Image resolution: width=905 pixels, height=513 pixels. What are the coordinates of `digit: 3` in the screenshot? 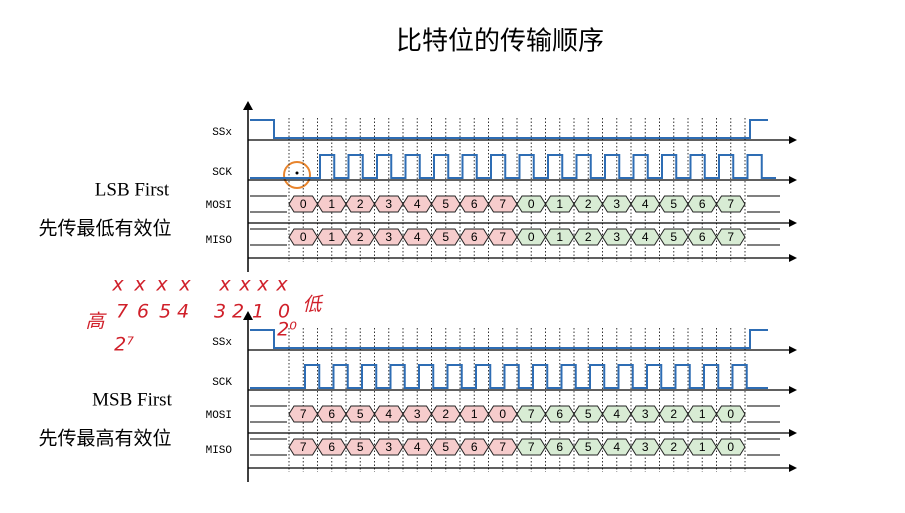 It's located at (220, 312).